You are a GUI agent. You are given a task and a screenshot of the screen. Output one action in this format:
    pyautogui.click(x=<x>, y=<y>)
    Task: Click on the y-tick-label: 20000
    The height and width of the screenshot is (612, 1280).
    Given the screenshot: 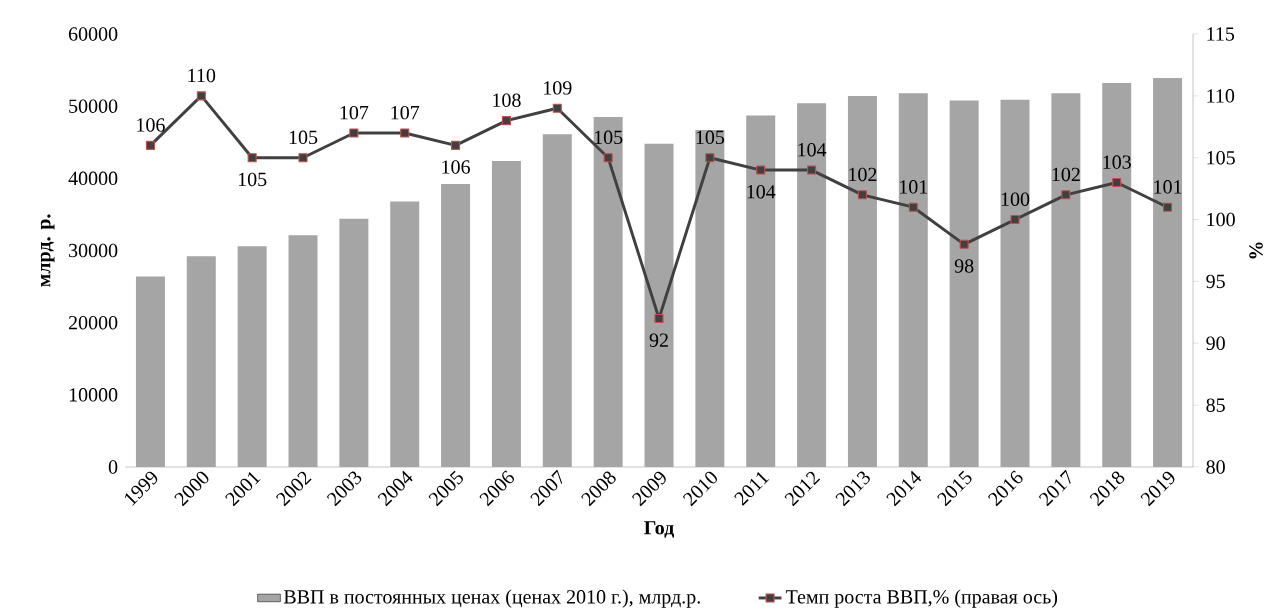 What is the action you would take?
    pyautogui.click(x=93, y=323)
    